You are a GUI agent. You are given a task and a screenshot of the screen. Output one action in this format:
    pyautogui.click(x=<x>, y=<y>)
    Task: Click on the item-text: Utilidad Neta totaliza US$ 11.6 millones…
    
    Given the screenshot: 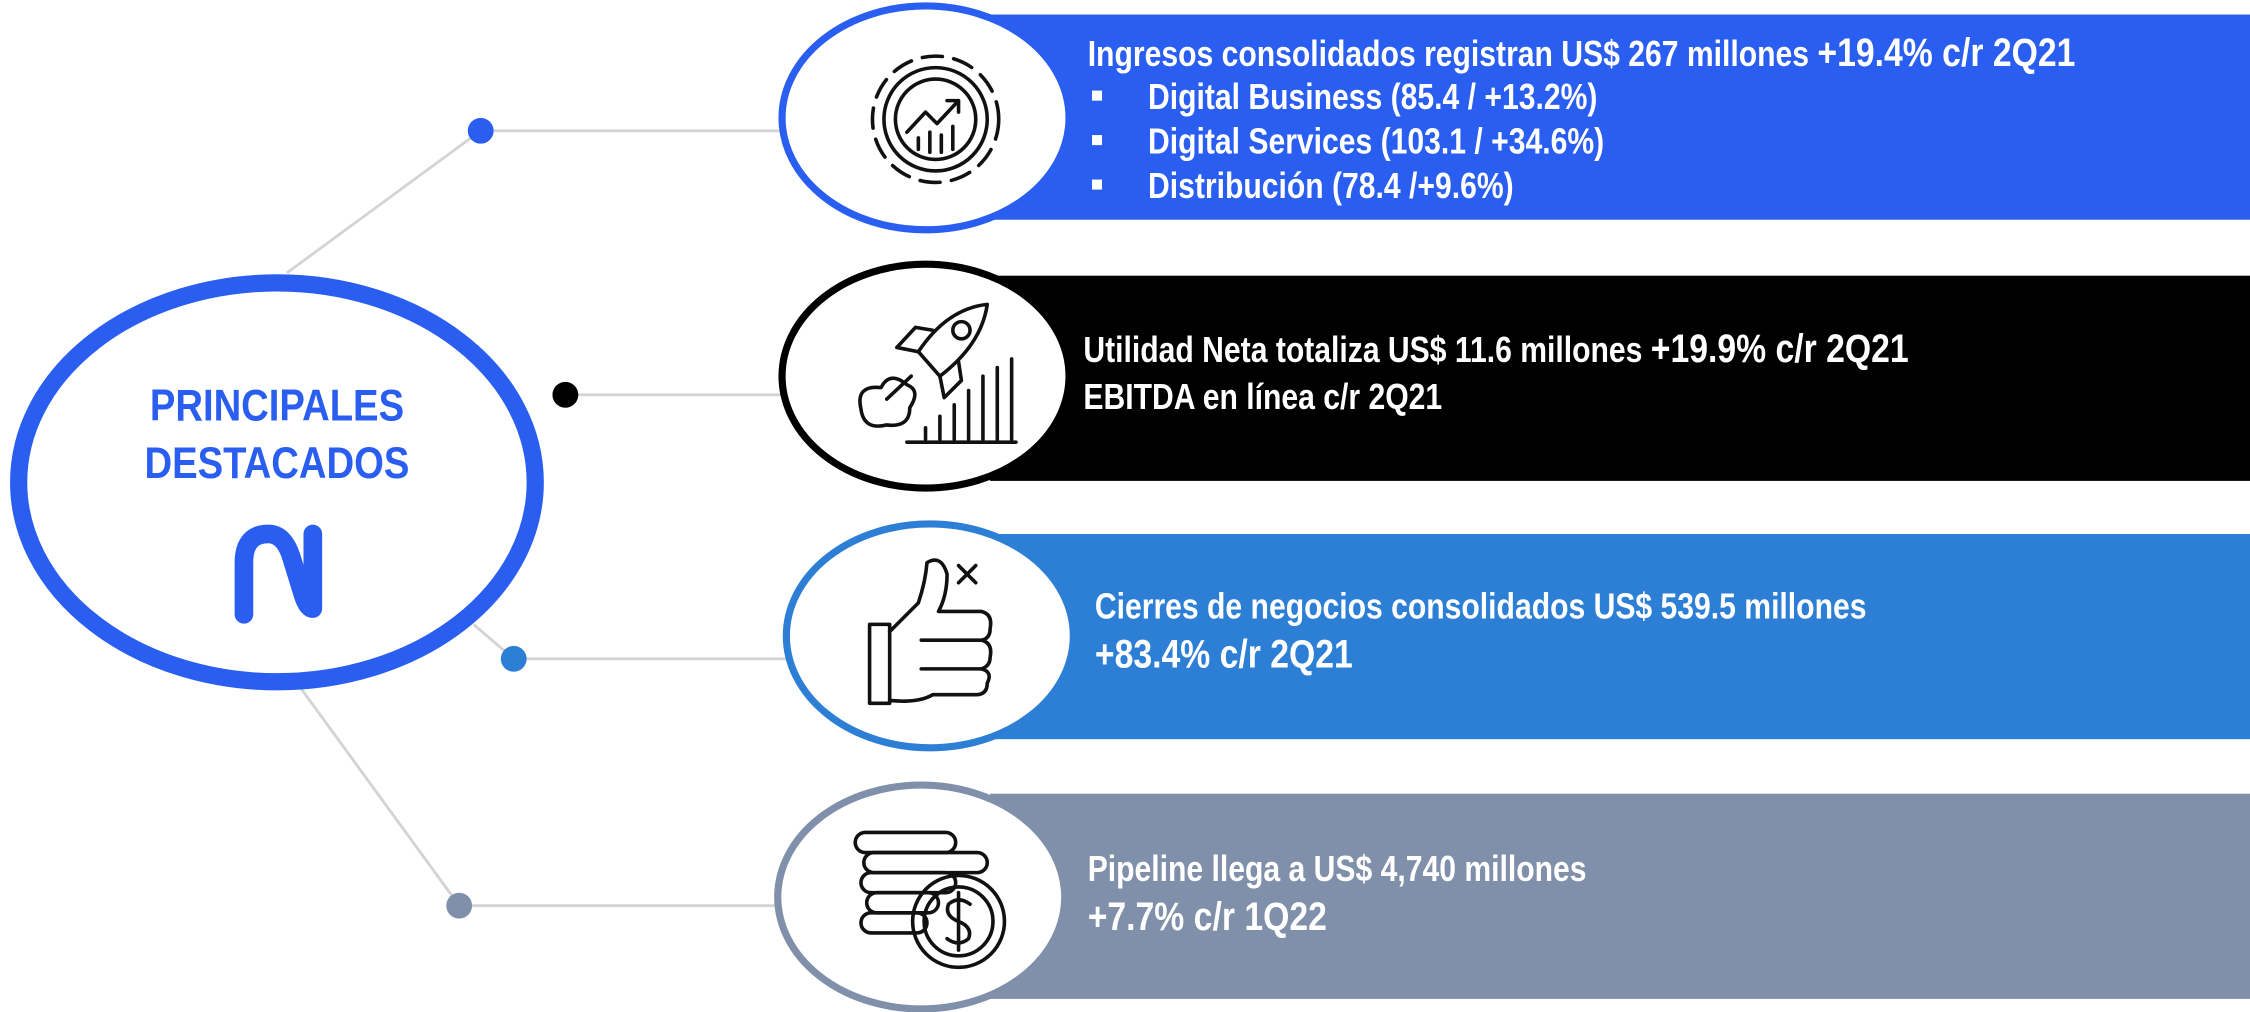 What is the action you would take?
    pyautogui.click(x=1495, y=347)
    